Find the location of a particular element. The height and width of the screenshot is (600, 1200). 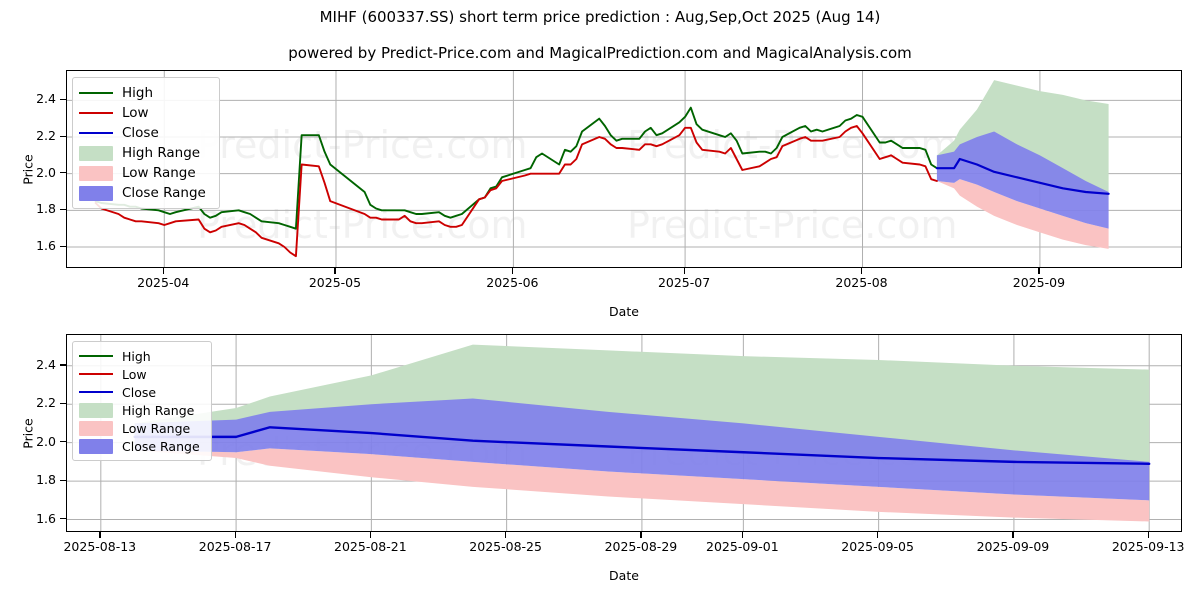

x-tick-label: 2025-07 is located at coordinates (684, 282).